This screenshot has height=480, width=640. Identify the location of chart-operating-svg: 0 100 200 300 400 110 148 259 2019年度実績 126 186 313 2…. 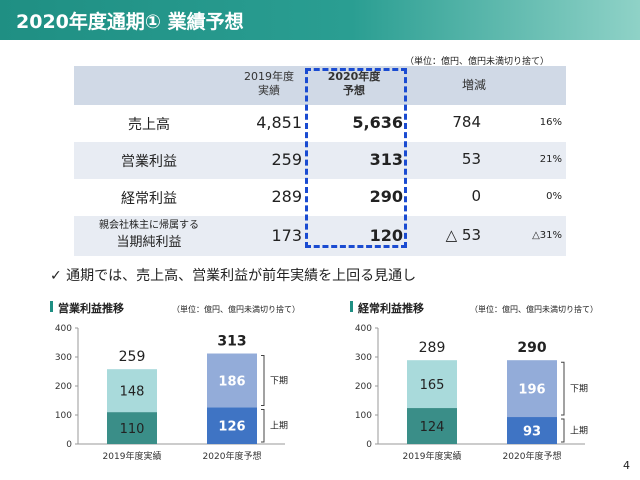
(171, 393).